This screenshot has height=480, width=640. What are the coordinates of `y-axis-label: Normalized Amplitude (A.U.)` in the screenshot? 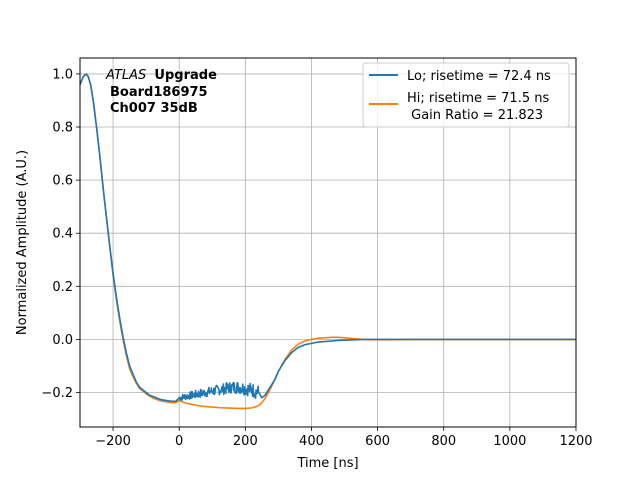 It's located at (22, 242).